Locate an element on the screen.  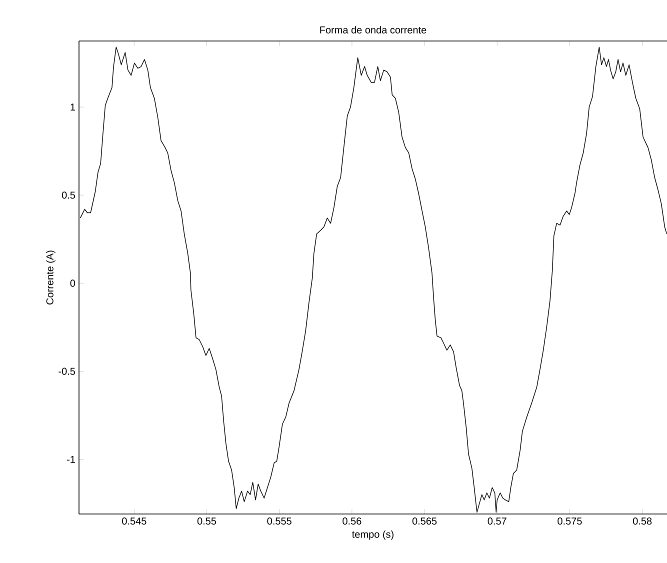
x-tick-label: 0.57 is located at coordinates (497, 521).